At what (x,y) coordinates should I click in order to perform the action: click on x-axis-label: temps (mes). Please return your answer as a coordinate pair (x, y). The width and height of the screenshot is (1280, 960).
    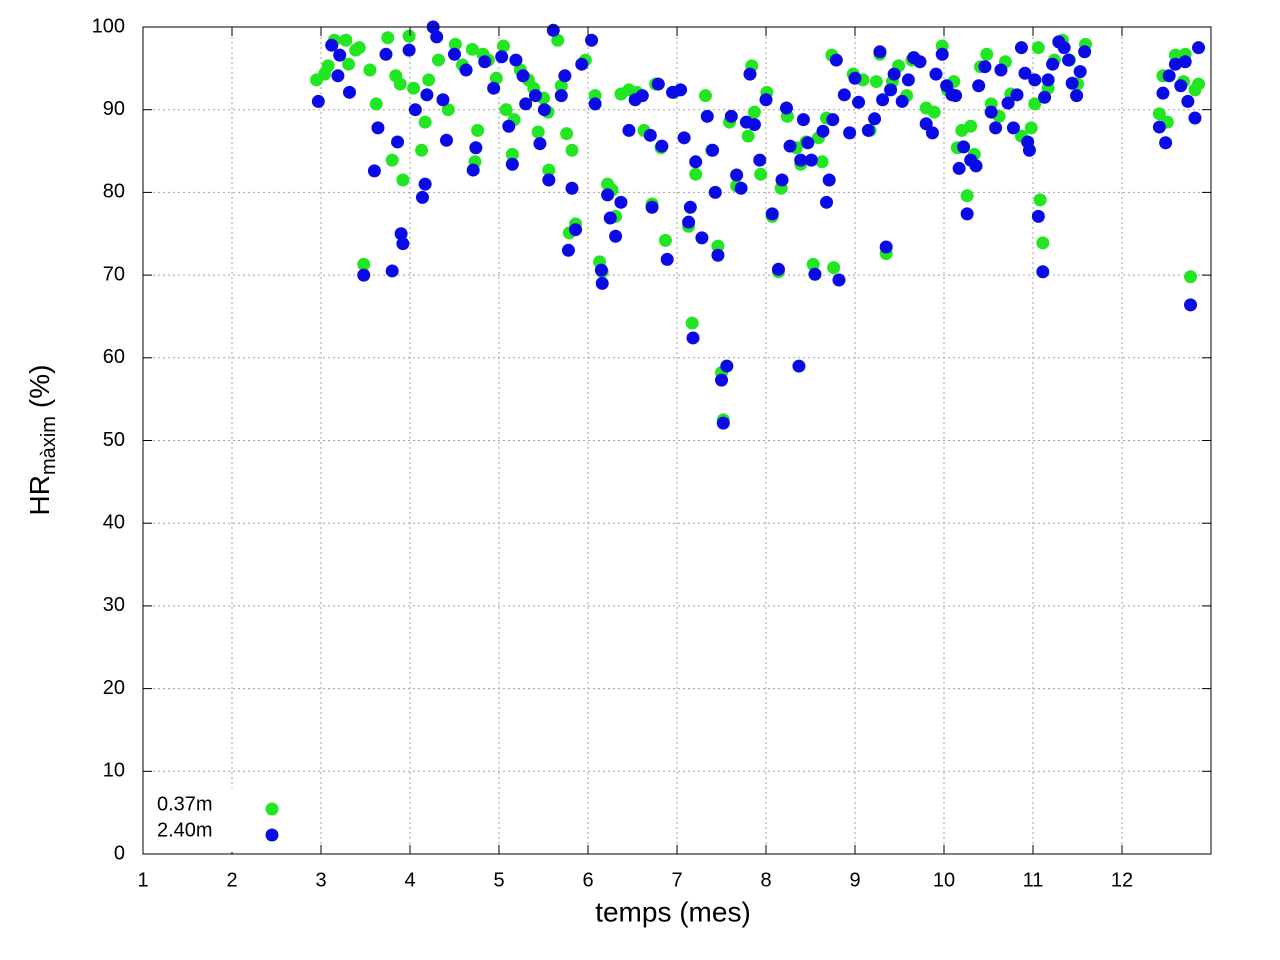
    Looking at the image, I should click on (673, 911).